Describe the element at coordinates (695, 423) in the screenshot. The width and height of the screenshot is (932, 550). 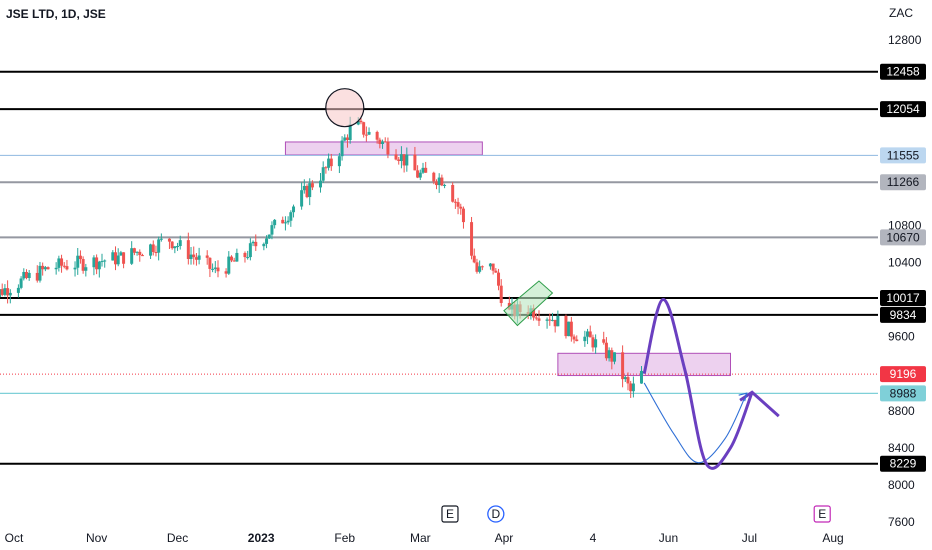
I see `projection-secondary-path` at that location.